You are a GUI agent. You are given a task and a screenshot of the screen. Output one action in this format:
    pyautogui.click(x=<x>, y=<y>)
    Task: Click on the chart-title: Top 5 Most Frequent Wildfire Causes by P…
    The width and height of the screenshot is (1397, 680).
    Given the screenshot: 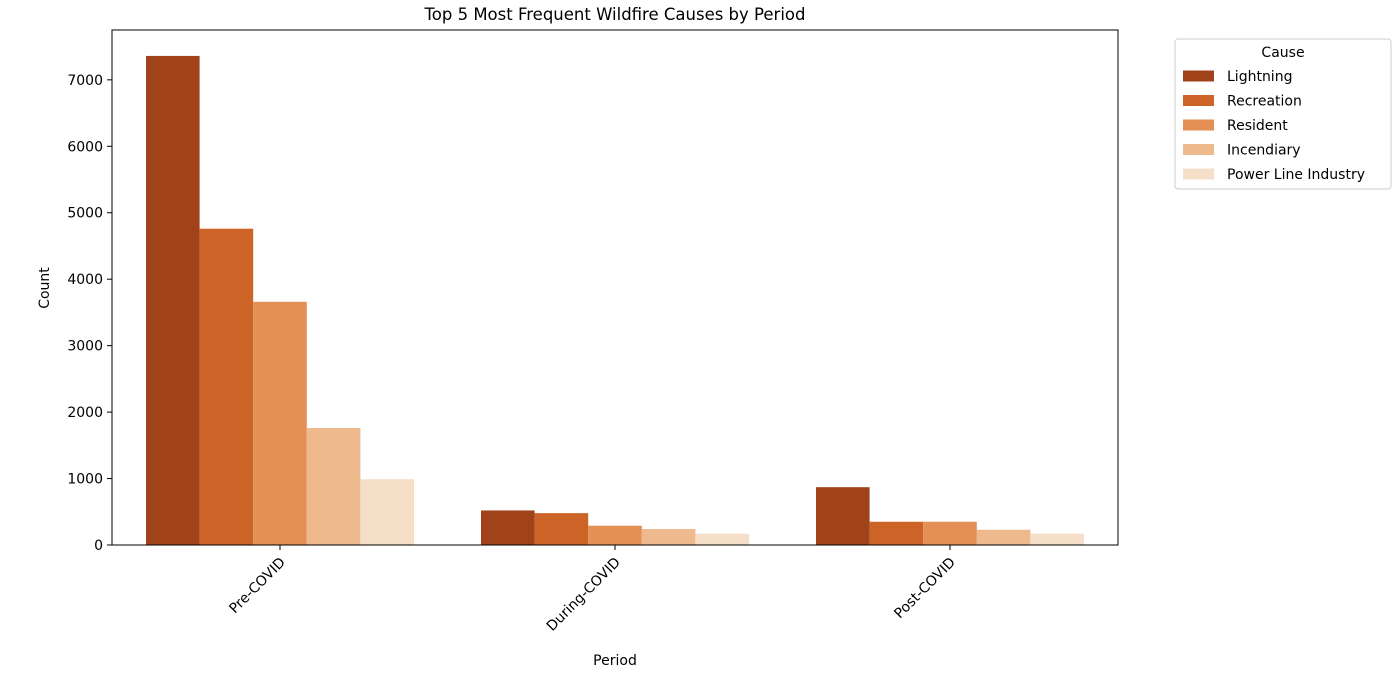 What is the action you would take?
    pyautogui.click(x=614, y=14)
    